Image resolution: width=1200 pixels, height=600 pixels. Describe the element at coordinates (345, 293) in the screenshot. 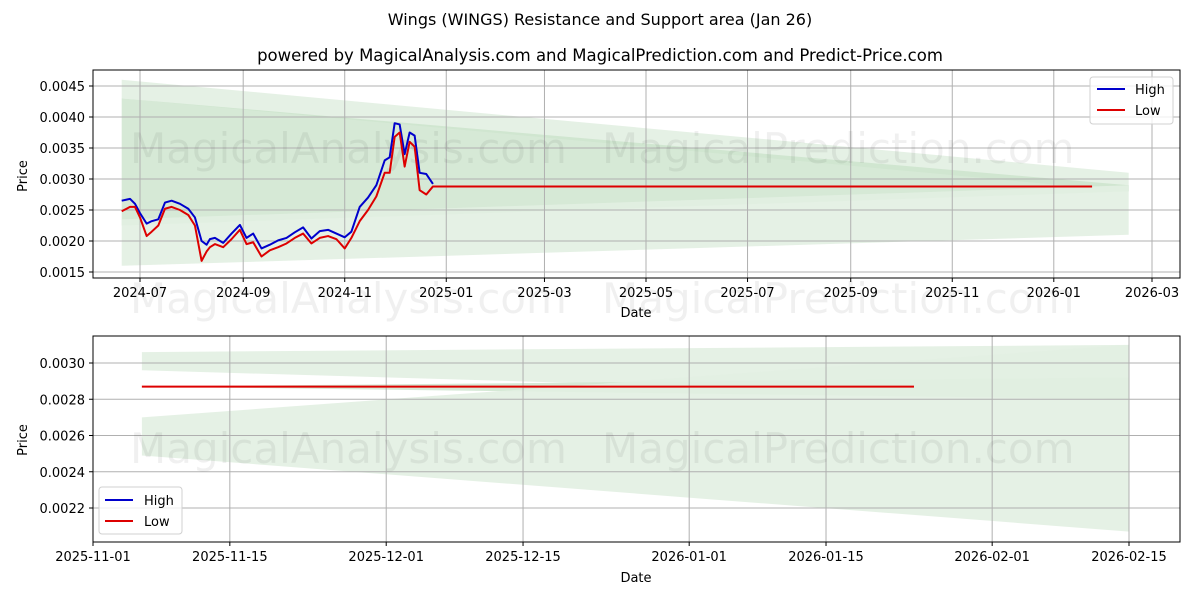

I see `x-tick-label: 2024-11` at that location.